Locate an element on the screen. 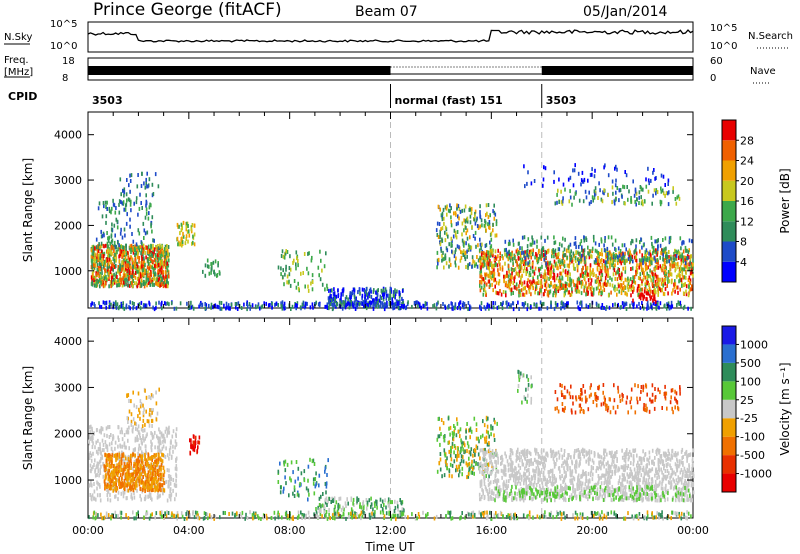 The image size is (800, 554). freq-tick-bottom: 8 is located at coordinates (65, 78).